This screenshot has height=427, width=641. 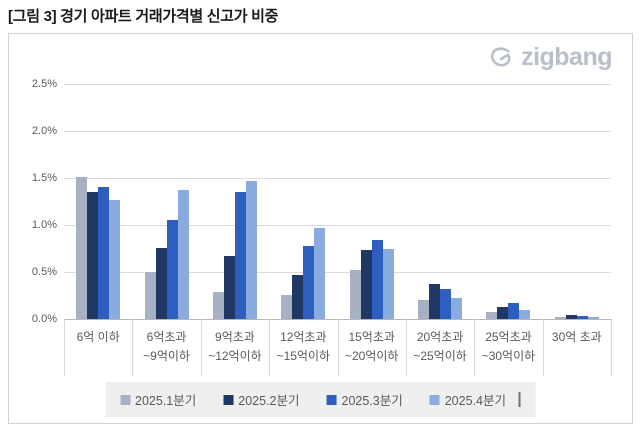 I want to click on bar-2025.4분기-9억초과~12억이하, so click(x=251, y=250).